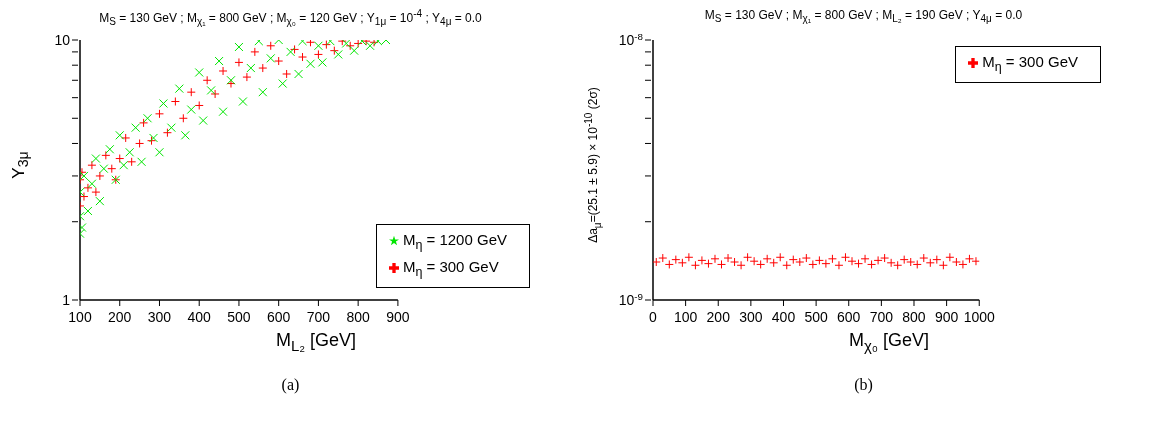 This screenshot has width=1151, height=427. Describe the element at coordinates (66, 300) in the screenshot. I see `y-tick-label: 1` at that location.